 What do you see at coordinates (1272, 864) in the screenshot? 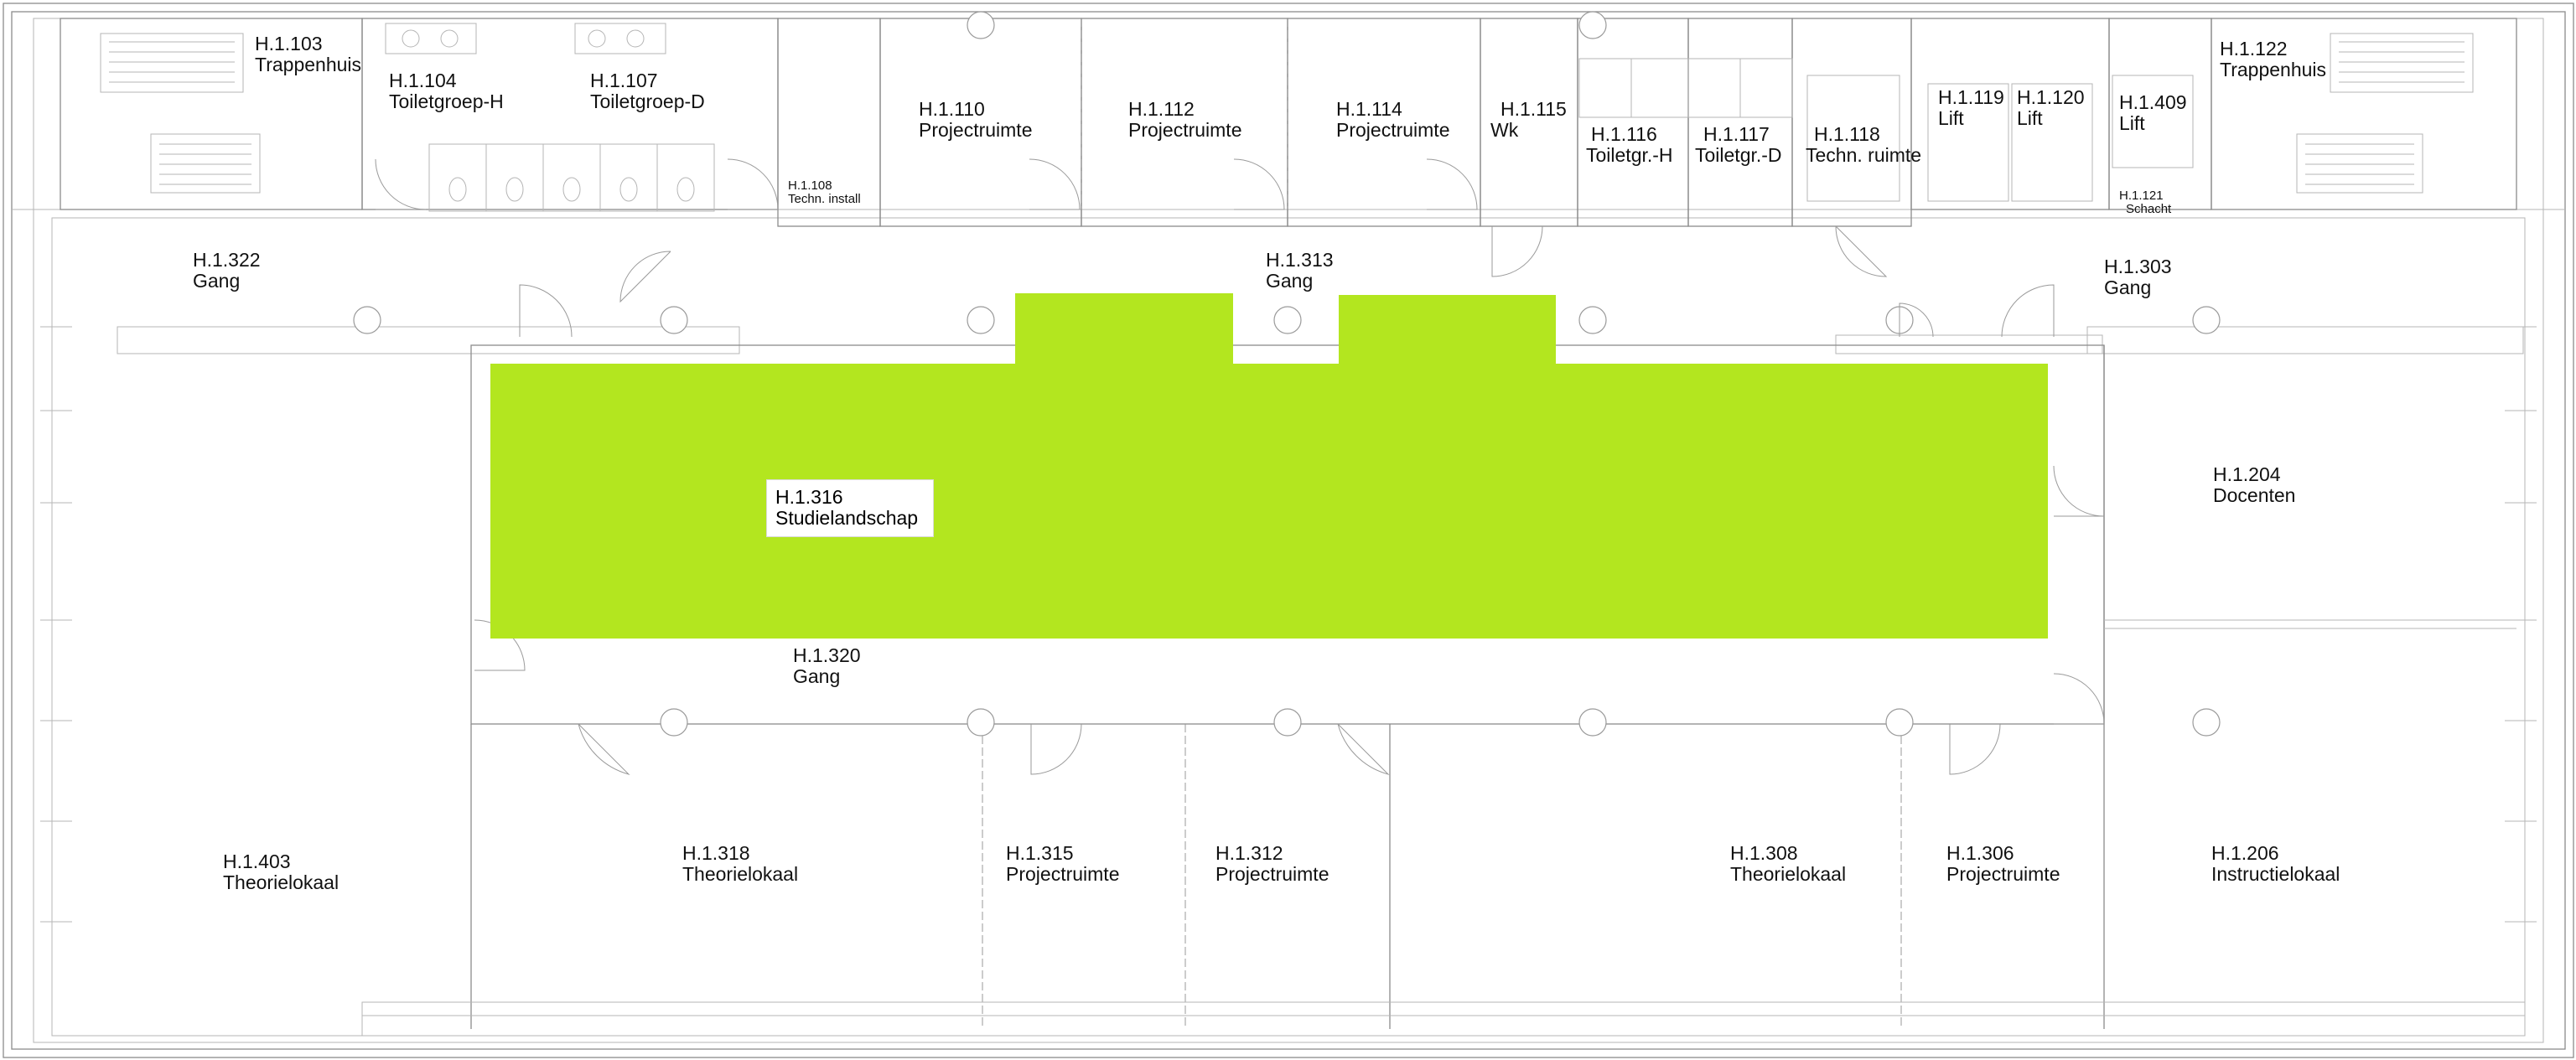
I see `room-label-h1312: H.1.312 Projectruimte` at bounding box center [1272, 864].